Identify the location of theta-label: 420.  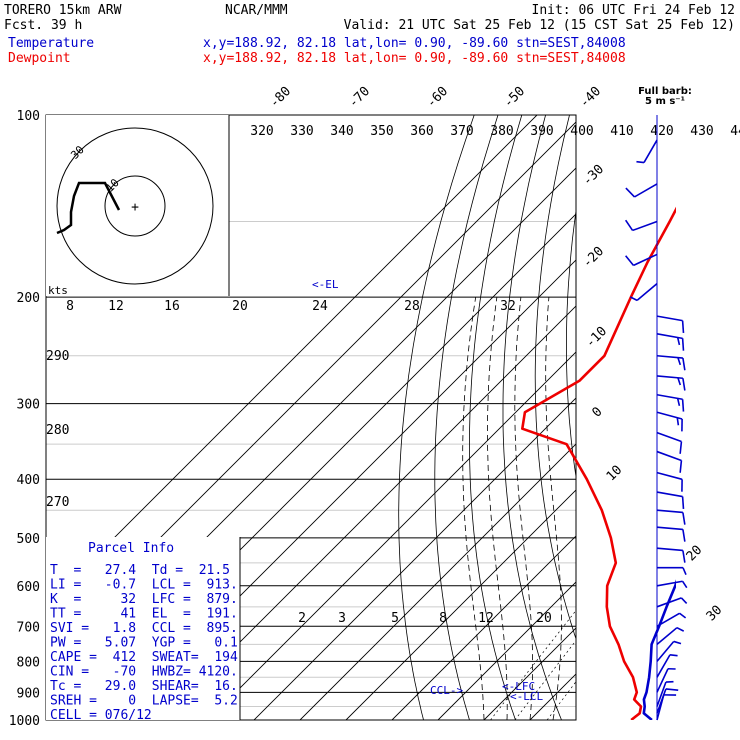
(661, 131).